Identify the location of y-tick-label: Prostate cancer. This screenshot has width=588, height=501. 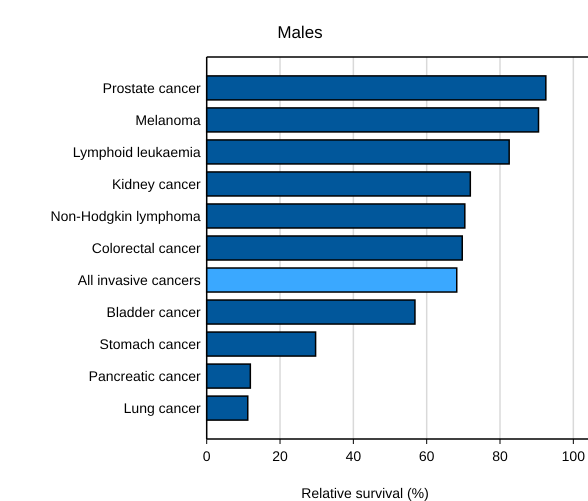
(152, 88).